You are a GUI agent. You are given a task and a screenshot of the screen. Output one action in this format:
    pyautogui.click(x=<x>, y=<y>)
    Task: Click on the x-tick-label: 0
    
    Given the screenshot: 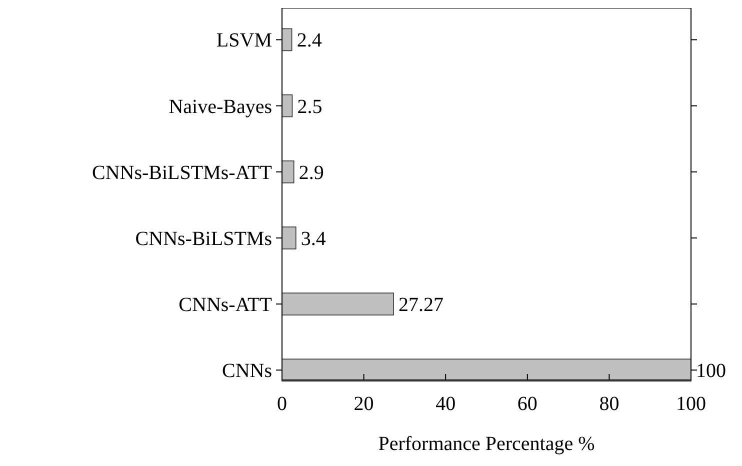 What is the action you would take?
    pyautogui.click(x=282, y=404)
    